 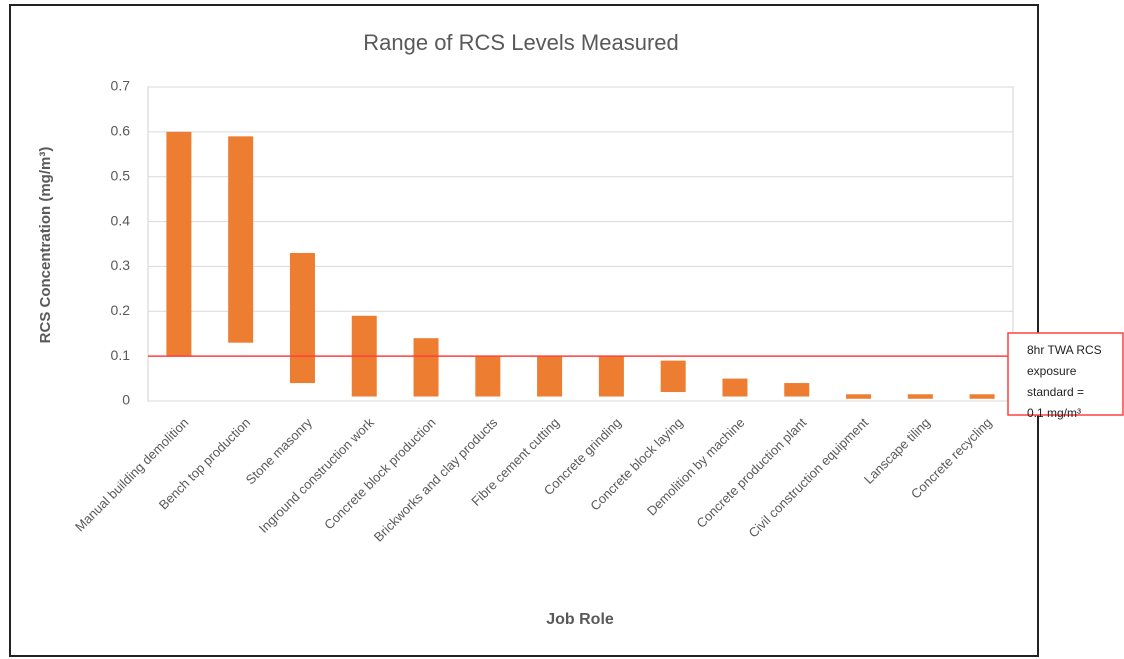 I want to click on y-axis-label: RCS Concentration (mg/m³), so click(x=45, y=245).